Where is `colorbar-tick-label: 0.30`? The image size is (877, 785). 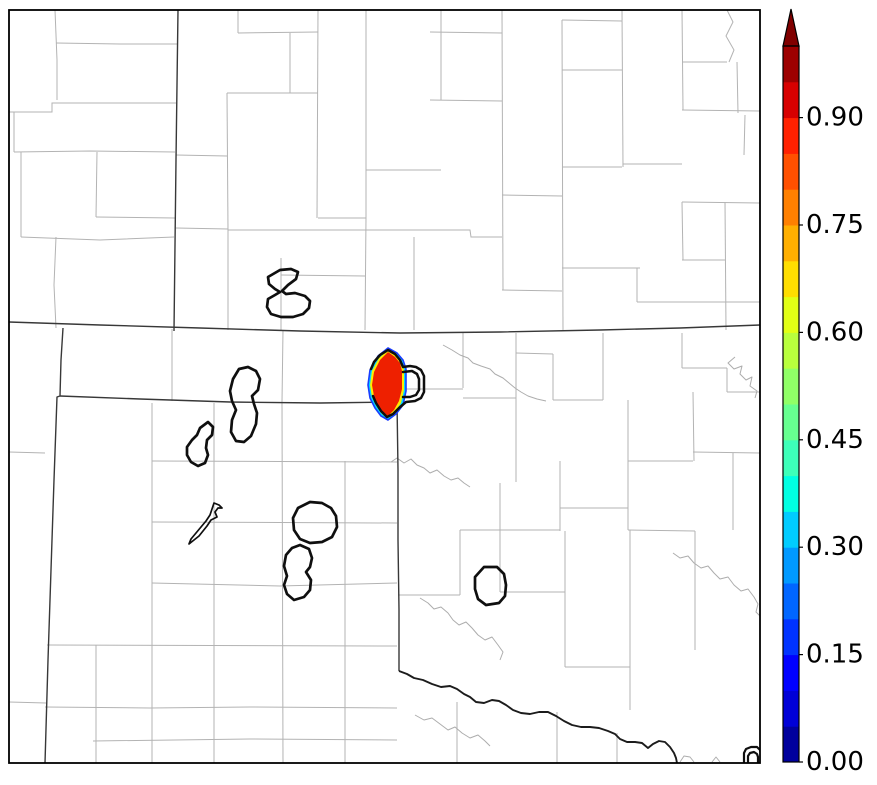 colorbar-tick-label: 0.30 is located at coordinates (835, 547).